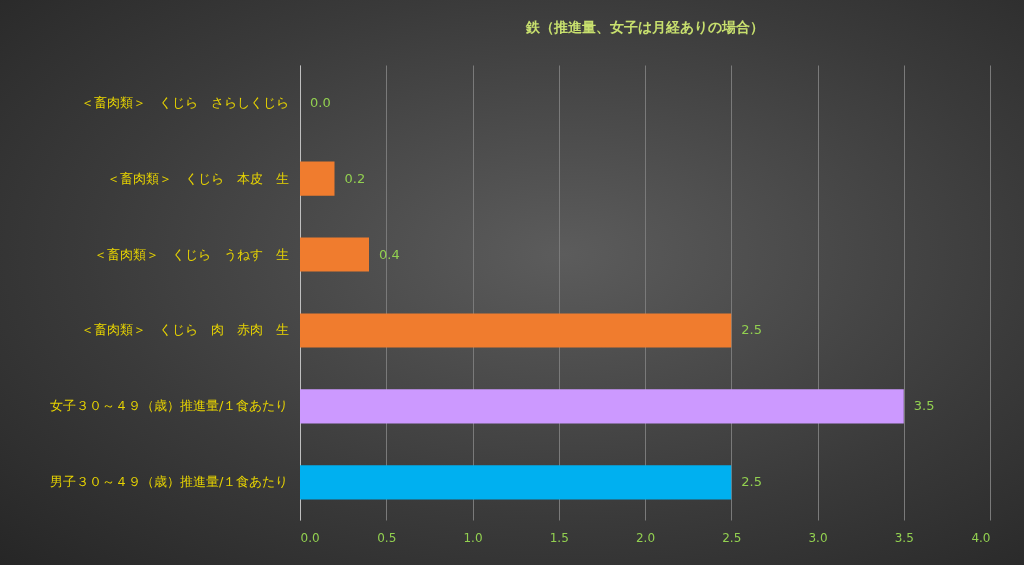 The image size is (1024, 565). What do you see at coordinates (732, 537) in the screenshot?
I see `x-tick-label: 2.5` at bounding box center [732, 537].